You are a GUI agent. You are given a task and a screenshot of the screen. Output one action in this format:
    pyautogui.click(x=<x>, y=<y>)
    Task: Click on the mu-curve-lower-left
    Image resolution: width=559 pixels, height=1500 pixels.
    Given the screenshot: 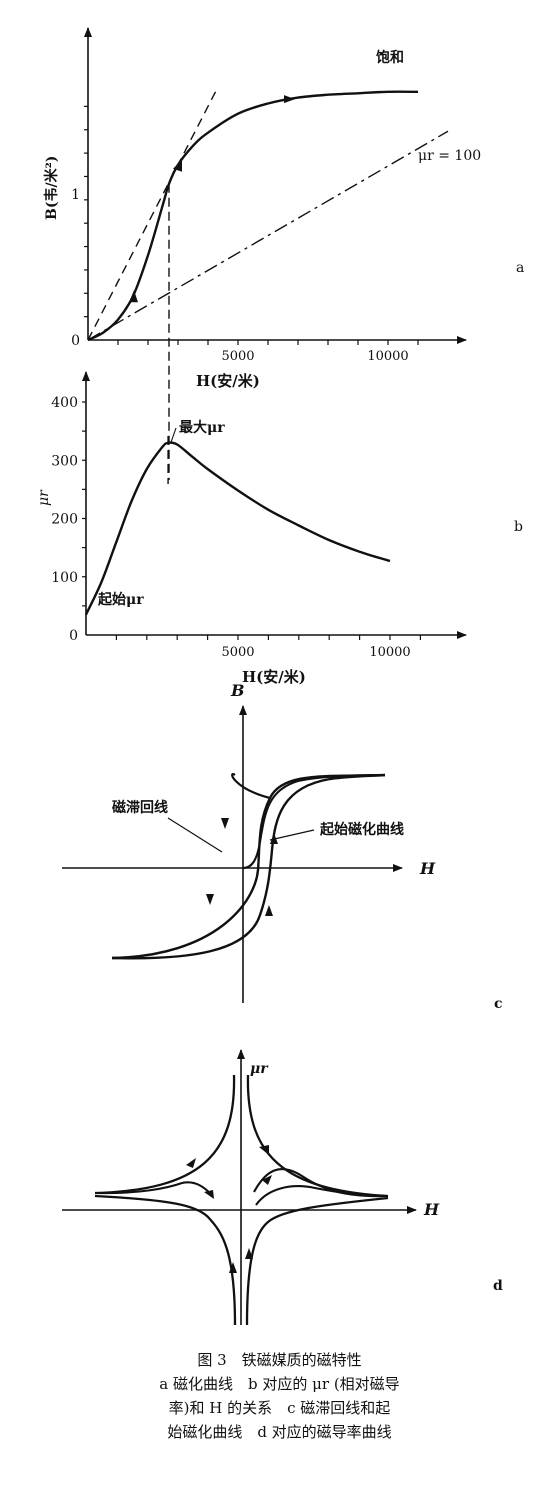 What is the action you would take?
    pyautogui.click(x=165, y=1260)
    